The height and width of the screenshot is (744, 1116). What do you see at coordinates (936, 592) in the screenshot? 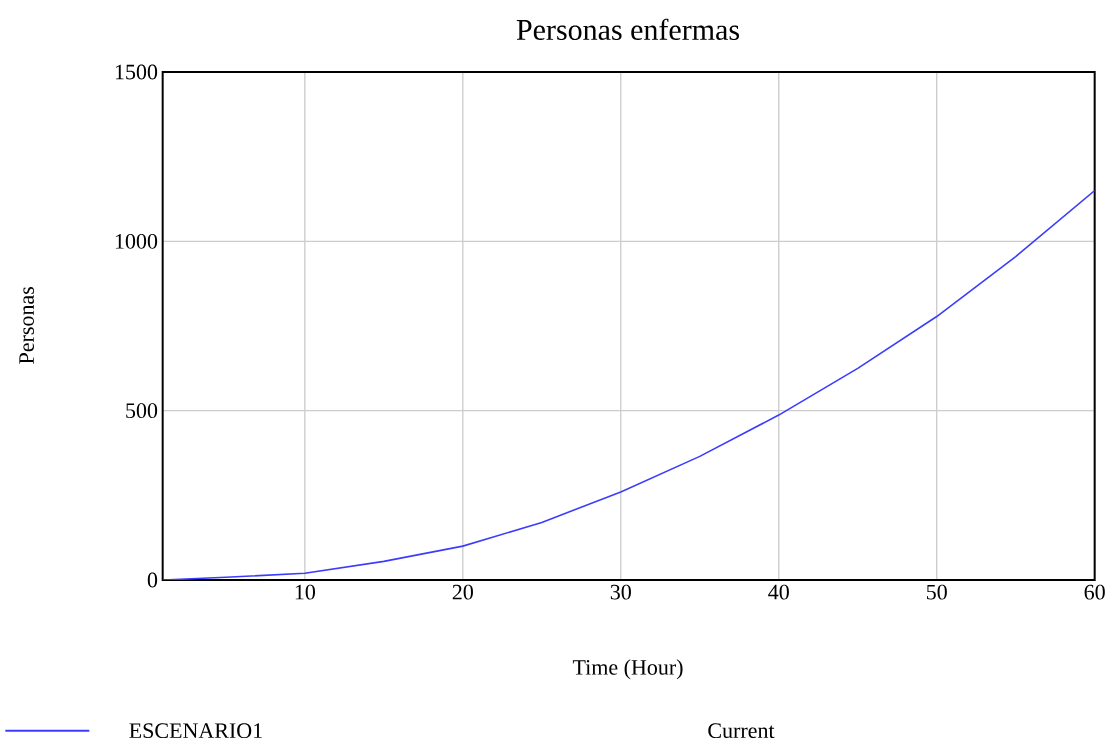
I see `x-tick-label: 50` at bounding box center [936, 592].